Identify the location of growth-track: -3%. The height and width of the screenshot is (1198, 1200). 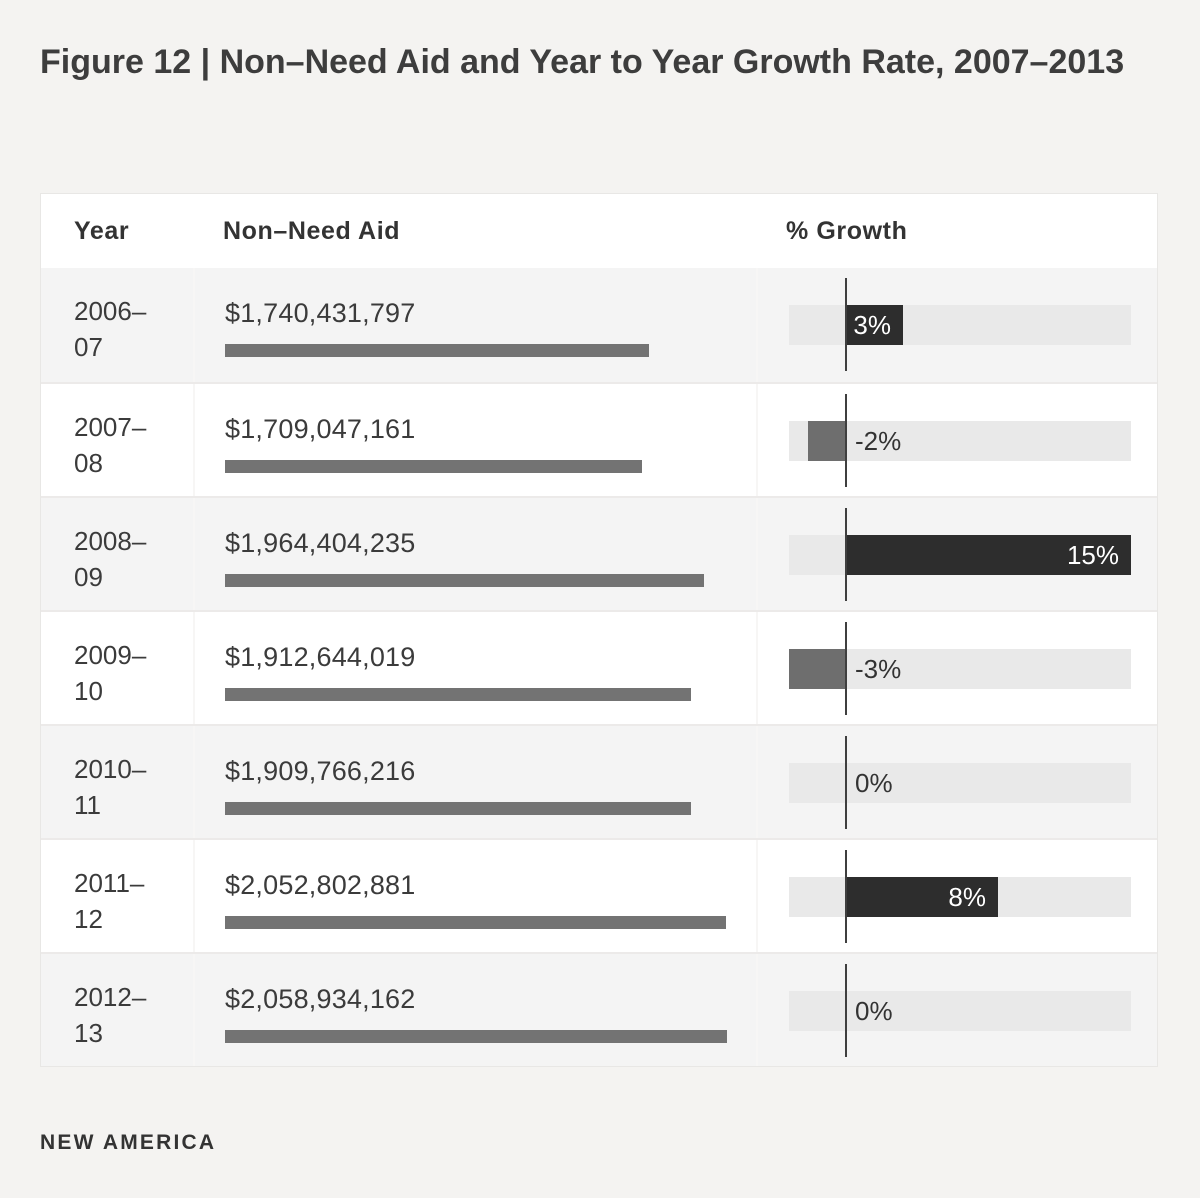
(960, 669).